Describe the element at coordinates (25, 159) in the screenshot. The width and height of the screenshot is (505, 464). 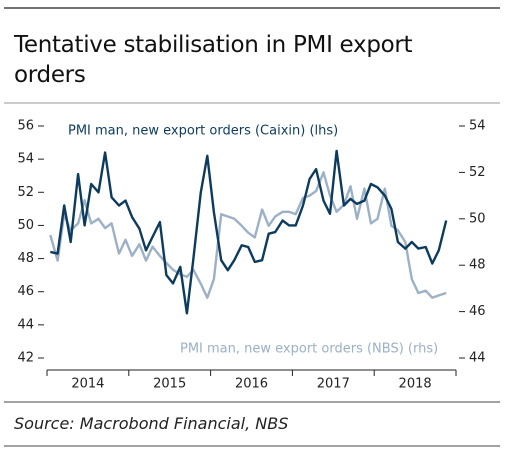
I see `y-tick-label: 54` at that location.